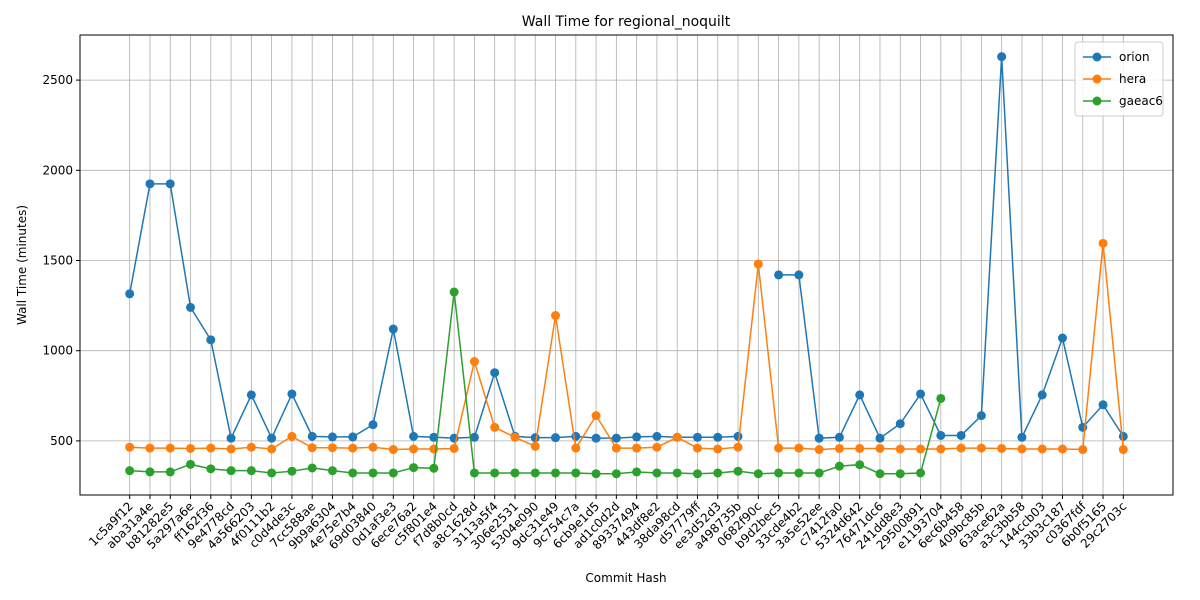 The width and height of the screenshot is (1200, 600). Describe the element at coordinates (57, 260) in the screenshot. I see `y-tick-label: 1500` at that location.